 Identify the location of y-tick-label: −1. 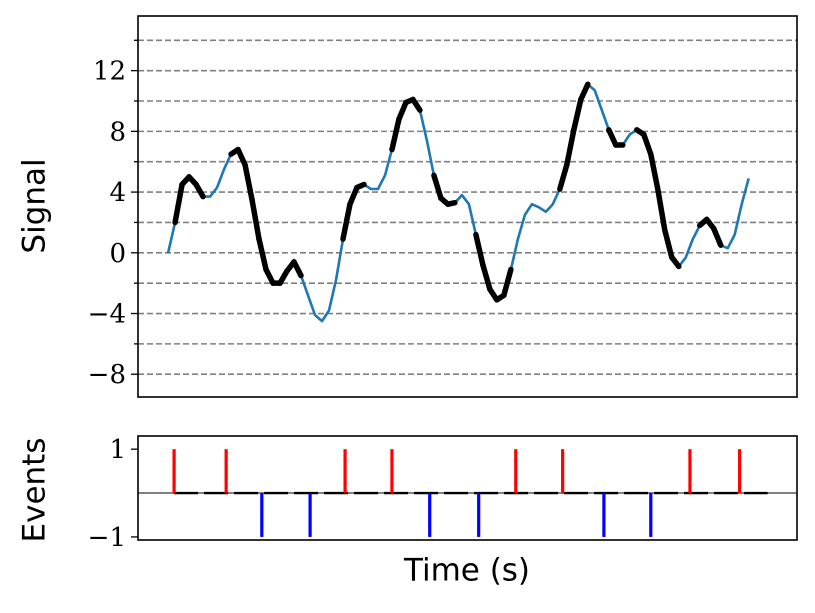
(107, 538).